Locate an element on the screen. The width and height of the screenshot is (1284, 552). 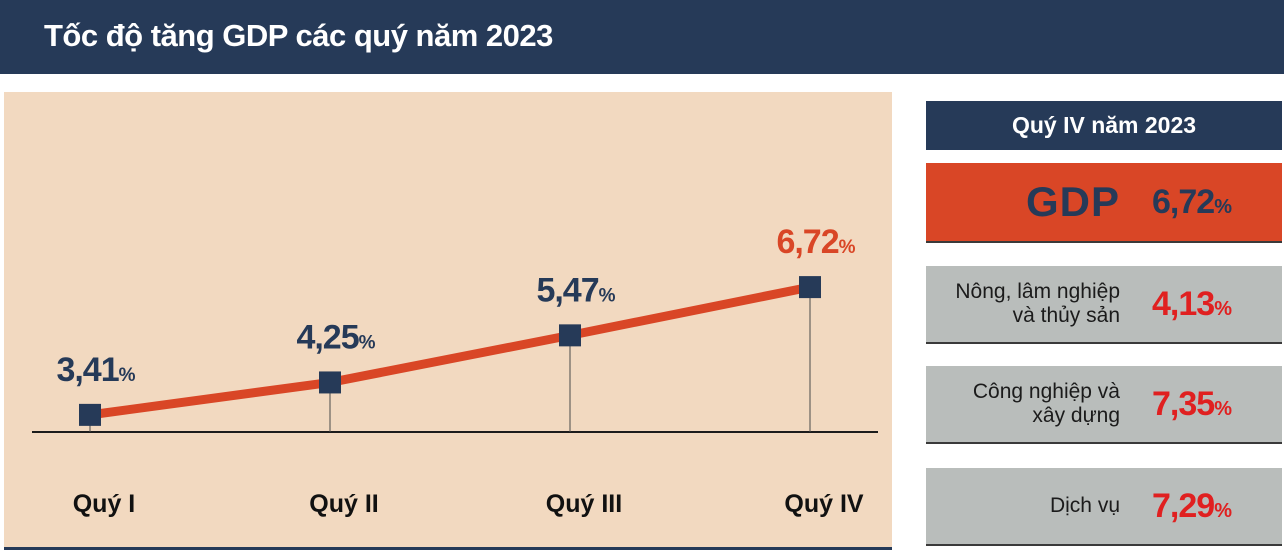
sector-label-line: Dịch vụ is located at coordinates (1084, 505).